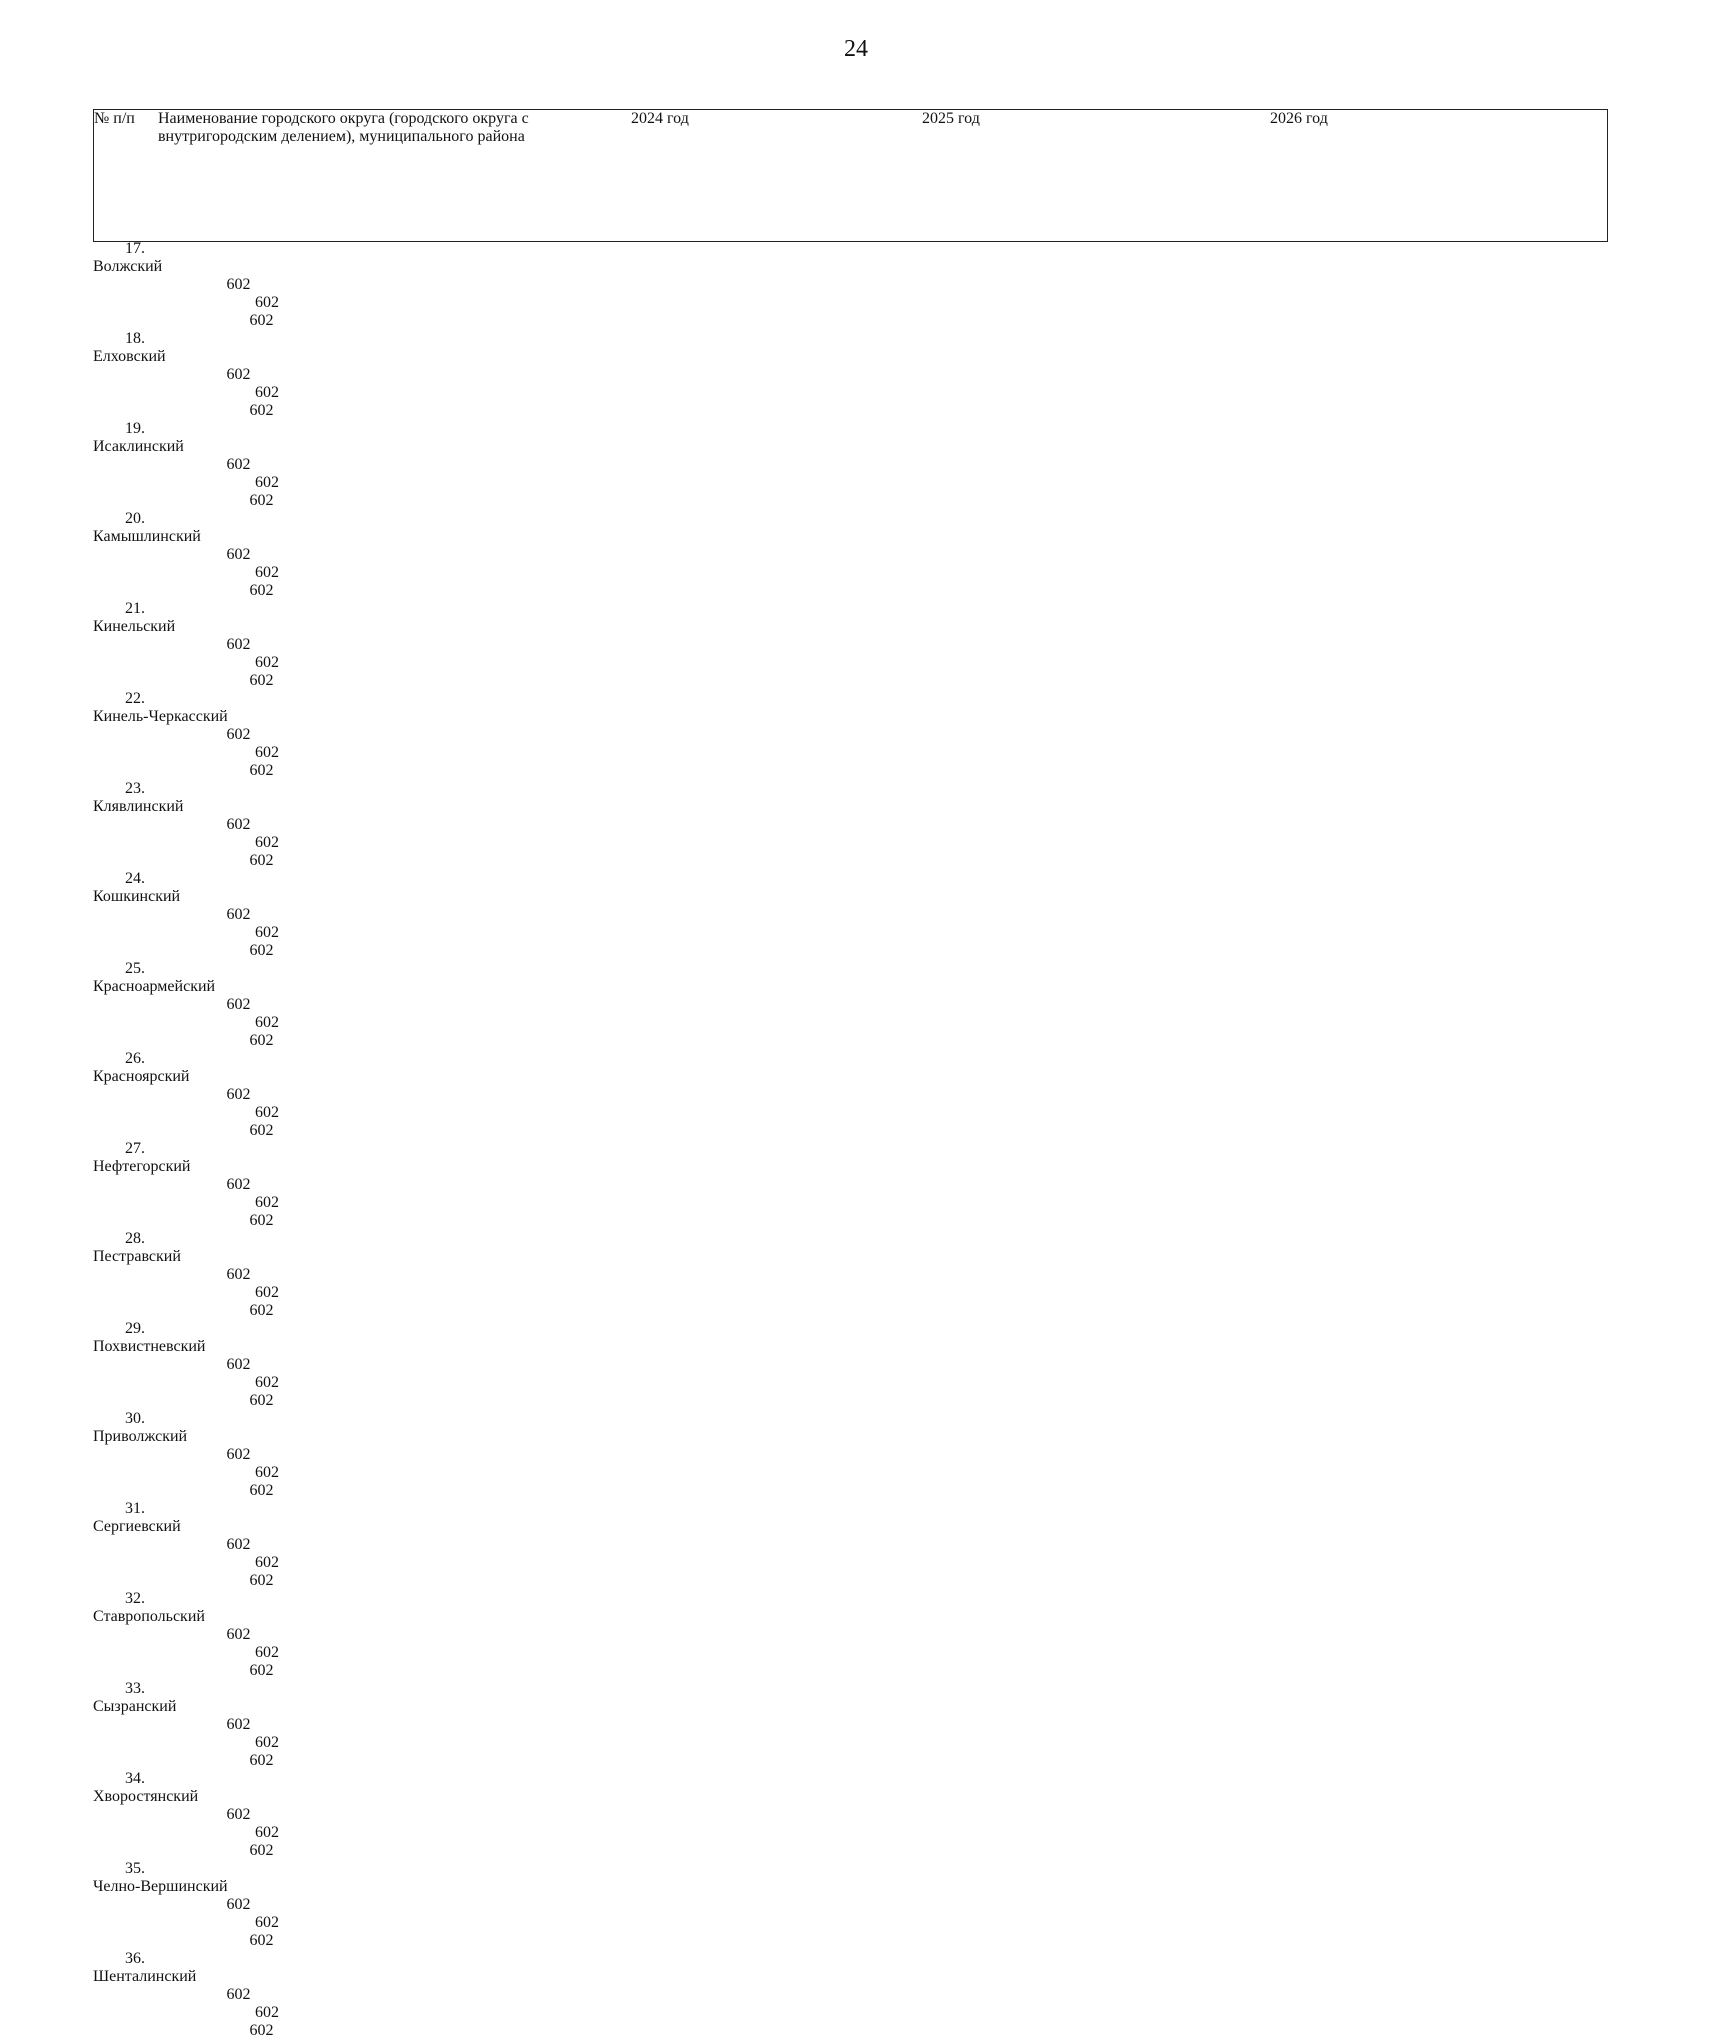  I want to click on table-row: 34. Хворостянский 602 602 602, so click(849, 1815).